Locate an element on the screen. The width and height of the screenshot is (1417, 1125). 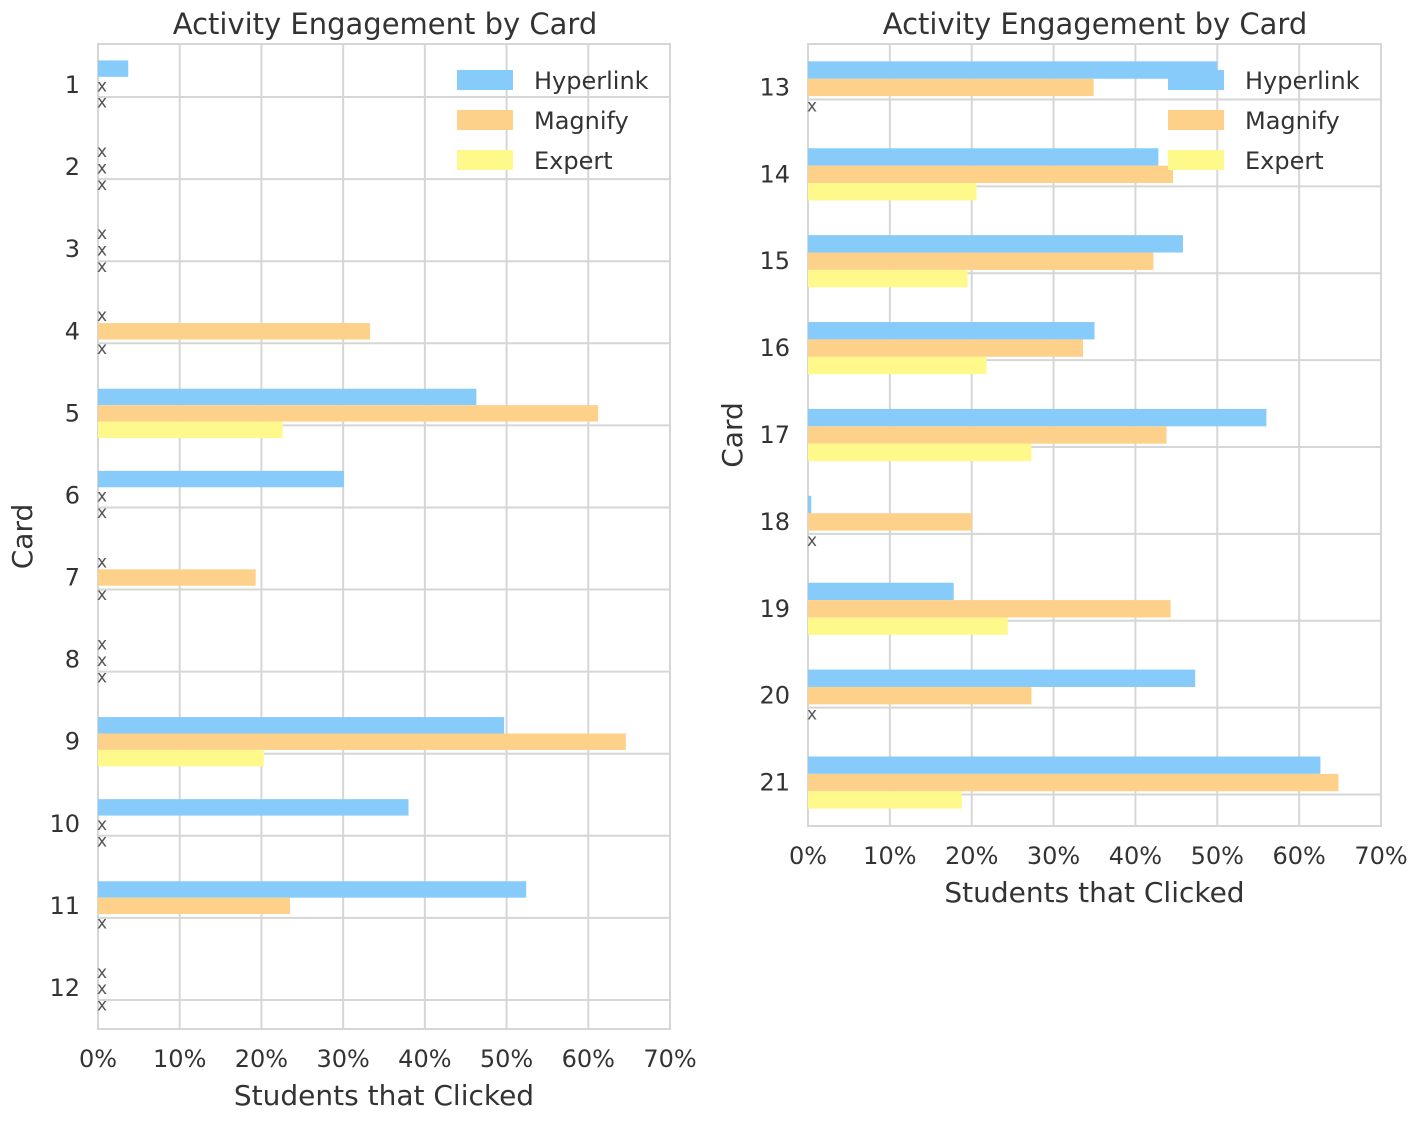
y-tick-label: 4 is located at coordinates (72, 331).